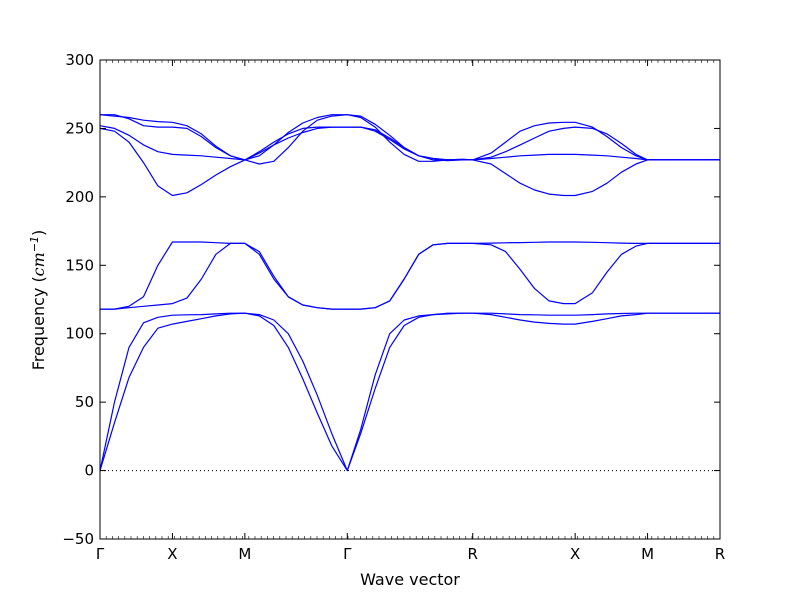 Image resolution: width=800 pixels, height=600 pixels. Describe the element at coordinates (38, 323) in the screenshot. I see `y-axis-label-main: Frequency (` at that location.